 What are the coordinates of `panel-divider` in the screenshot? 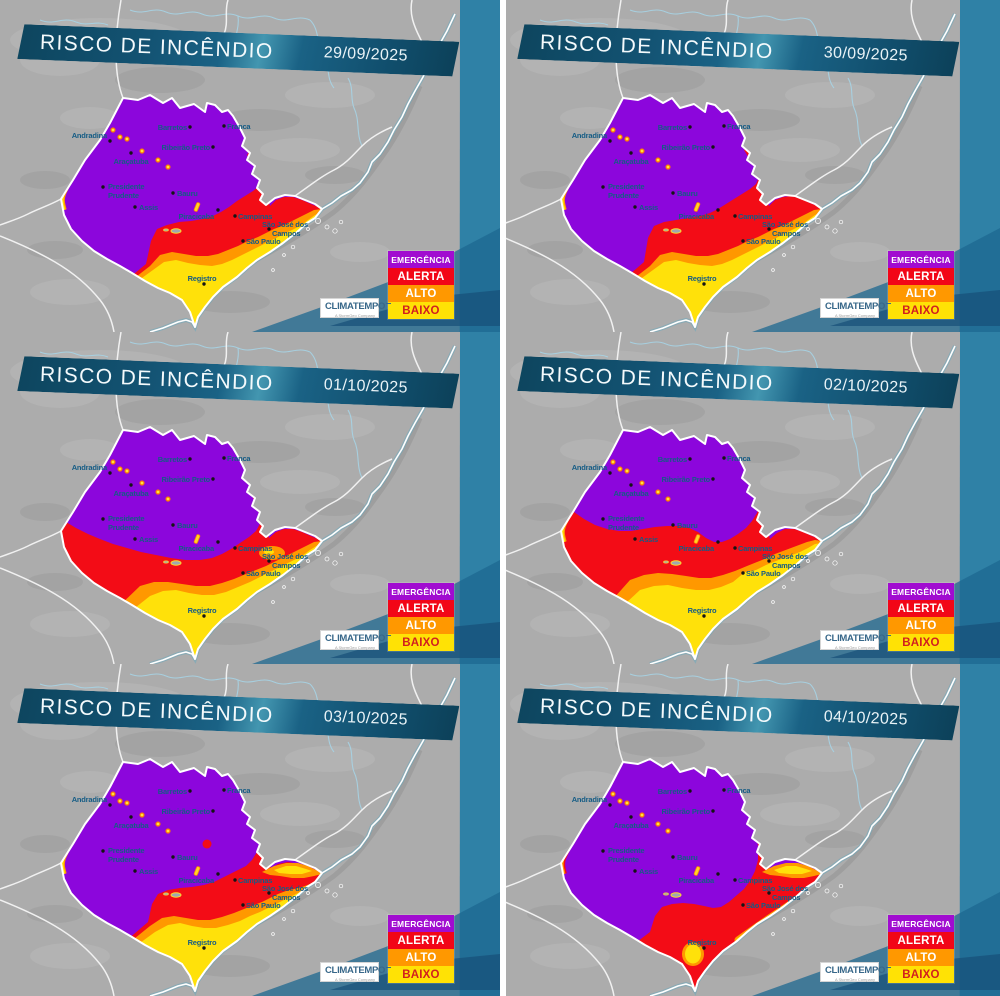 It's located at (503, 498).